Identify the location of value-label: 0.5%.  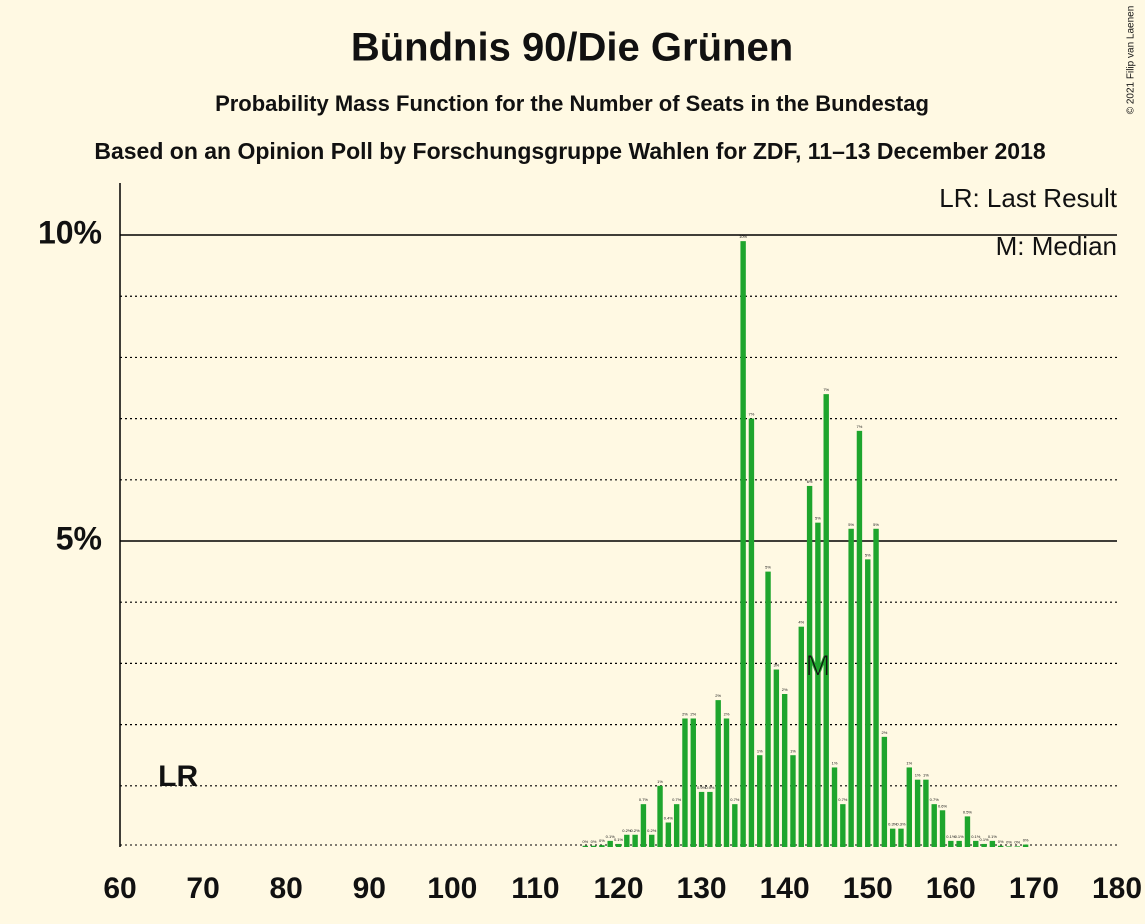
(968, 811).